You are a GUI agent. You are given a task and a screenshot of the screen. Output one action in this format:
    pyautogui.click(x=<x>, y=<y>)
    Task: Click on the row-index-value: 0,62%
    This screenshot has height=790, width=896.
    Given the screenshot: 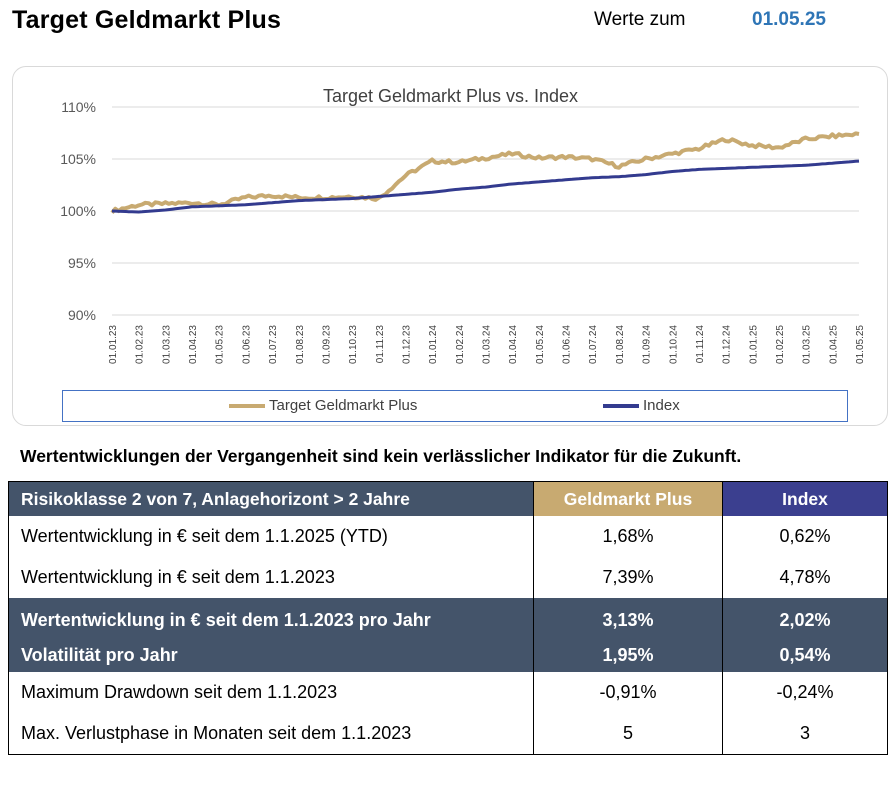 What is the action you would take?
    pyautogui.click(x=805, y=536)
    